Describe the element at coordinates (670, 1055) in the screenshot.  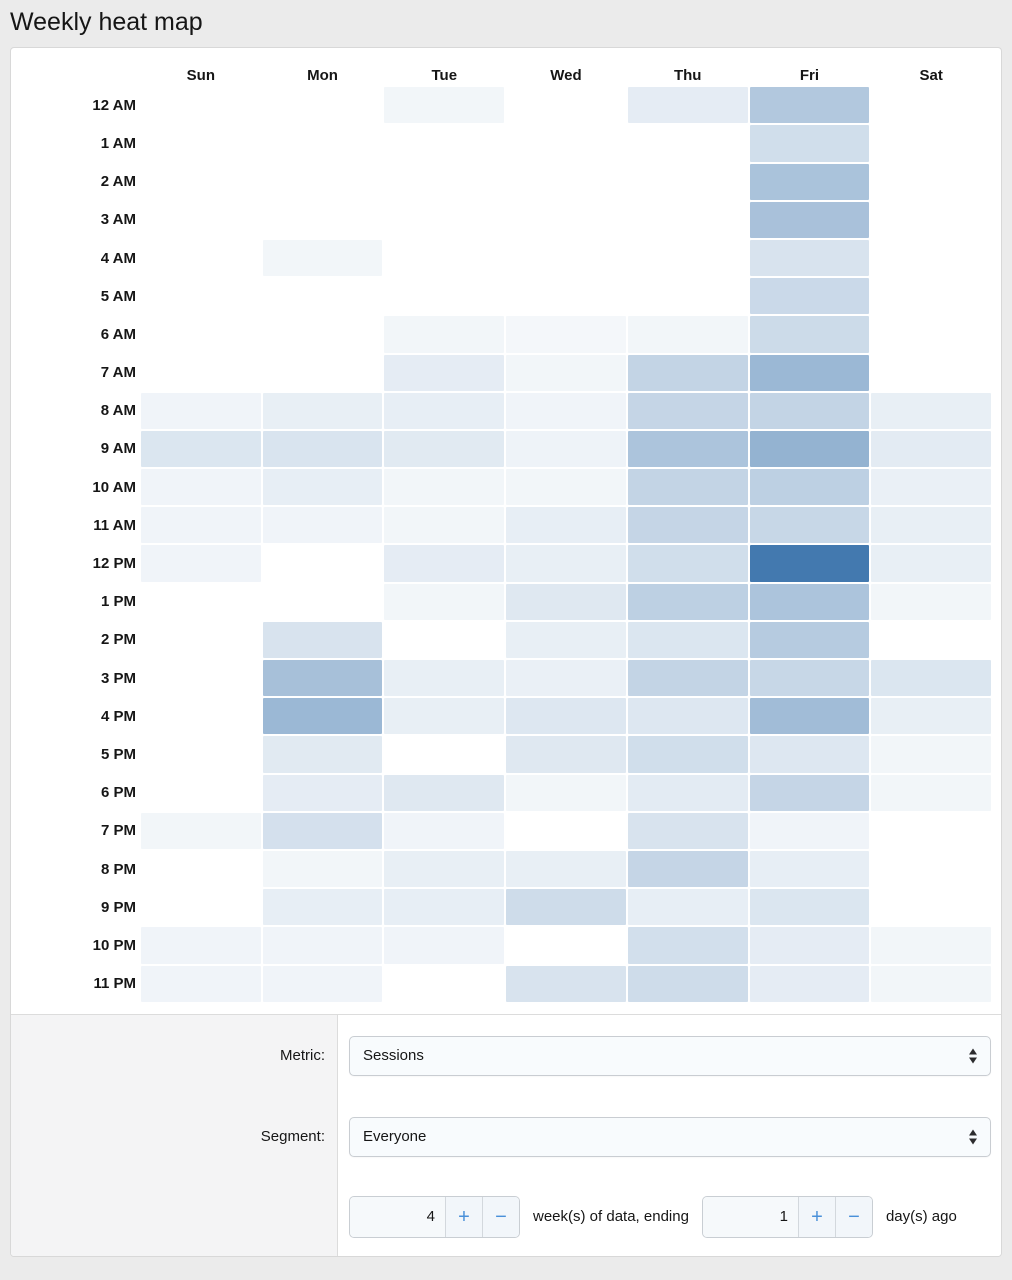
I see `metric-select: Sessions` at that location.